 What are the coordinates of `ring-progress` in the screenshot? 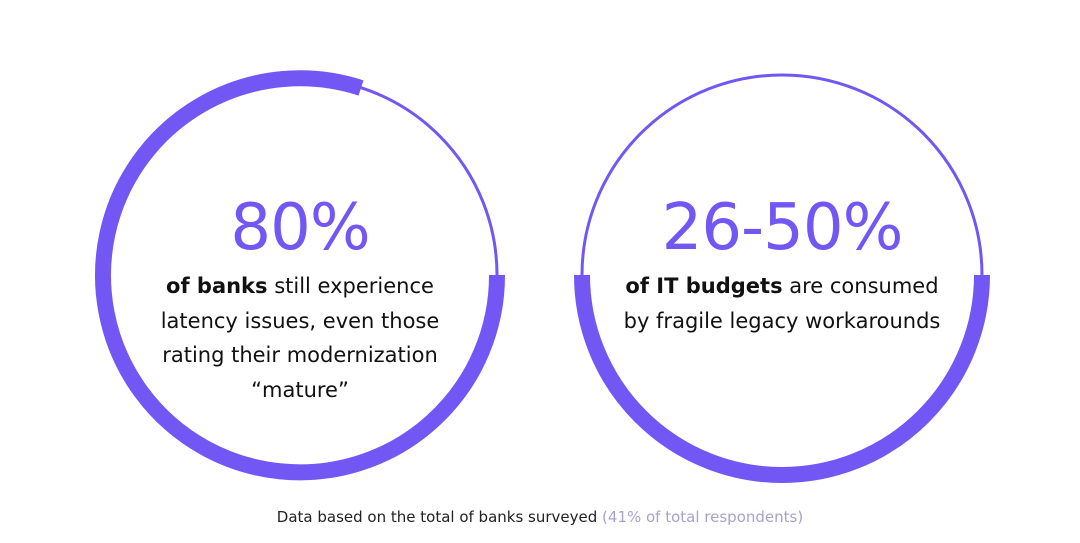 It's located at (782, 378).